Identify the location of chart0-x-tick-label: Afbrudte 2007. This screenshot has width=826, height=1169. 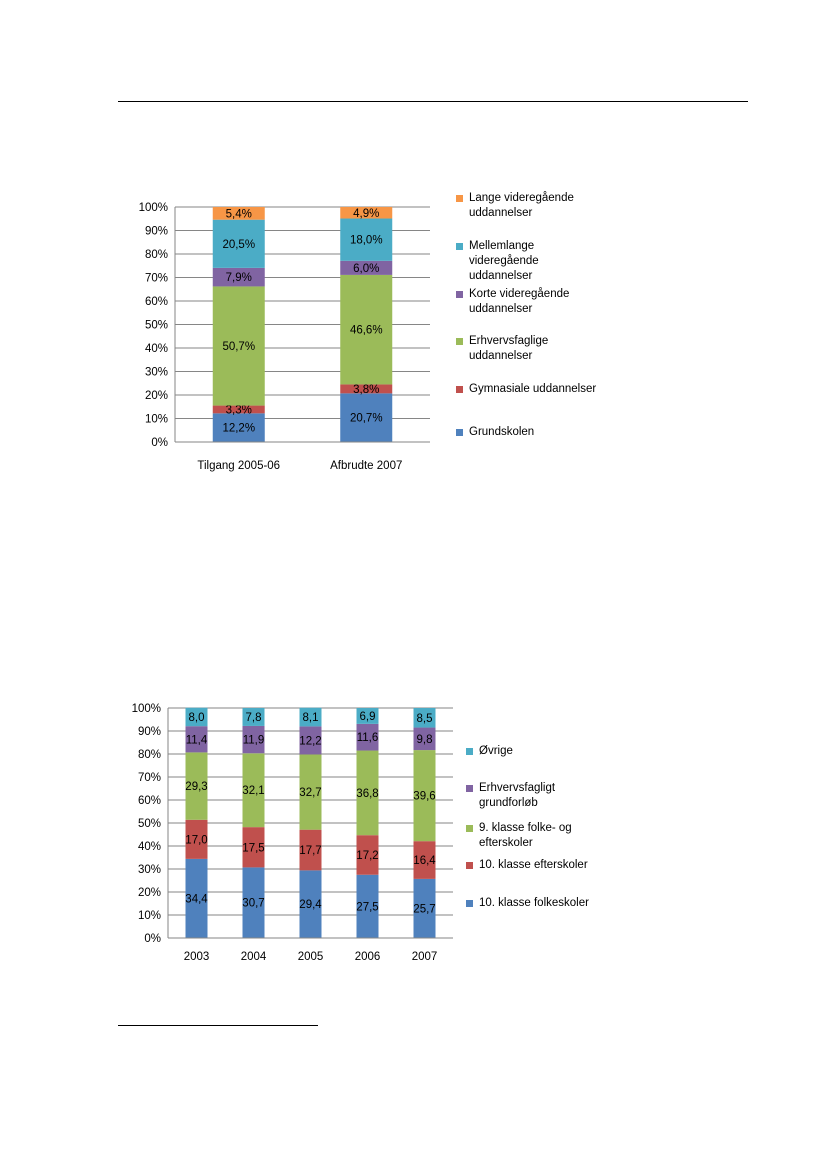
(366, 466).